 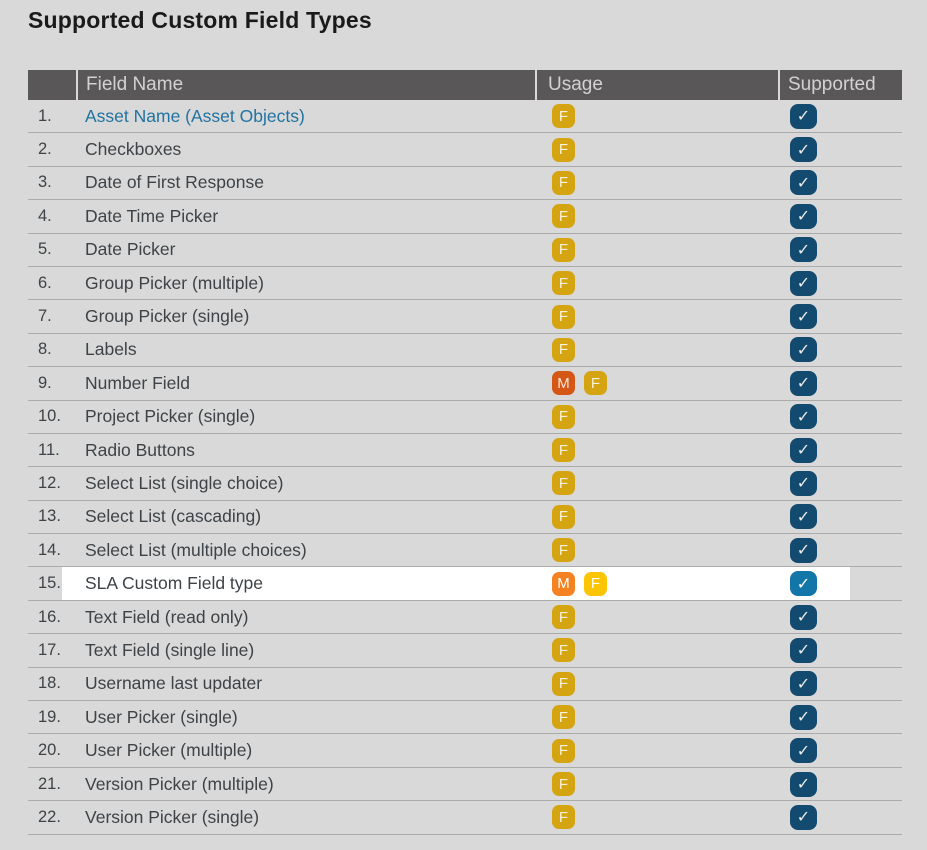 What do you see at coordinates (173, 516) in the screenshot?
I see `field-name-text: Select List (cascading)` at bounding box center [173, 516].